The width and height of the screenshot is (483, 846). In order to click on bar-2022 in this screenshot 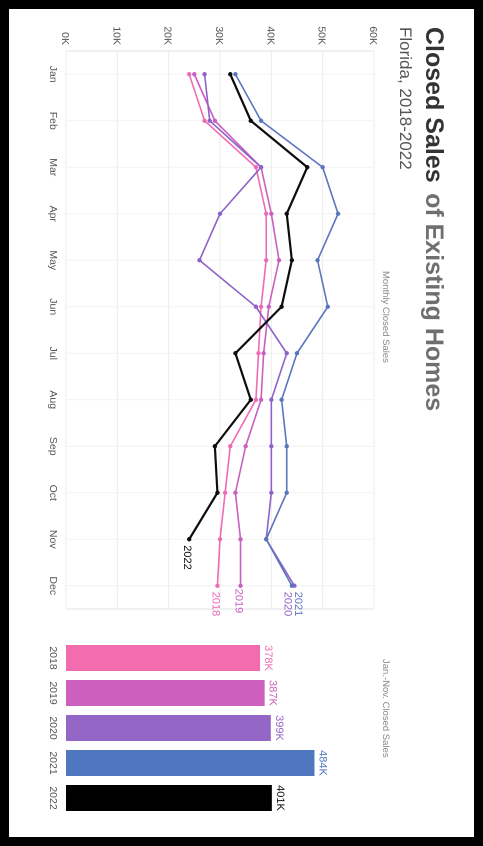, I will do `click(169, 798)`.